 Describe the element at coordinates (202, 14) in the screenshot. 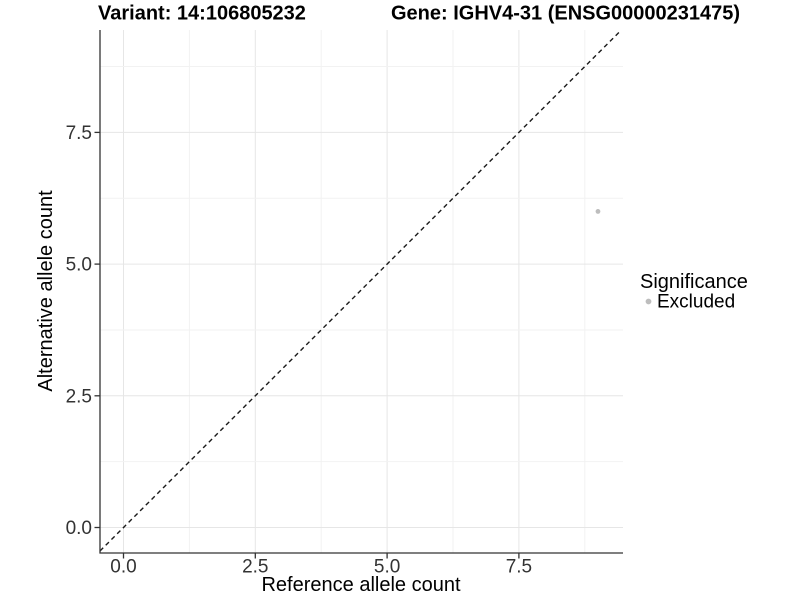

I see `plot-title-variant: Variant: 14:106805232` at that location.